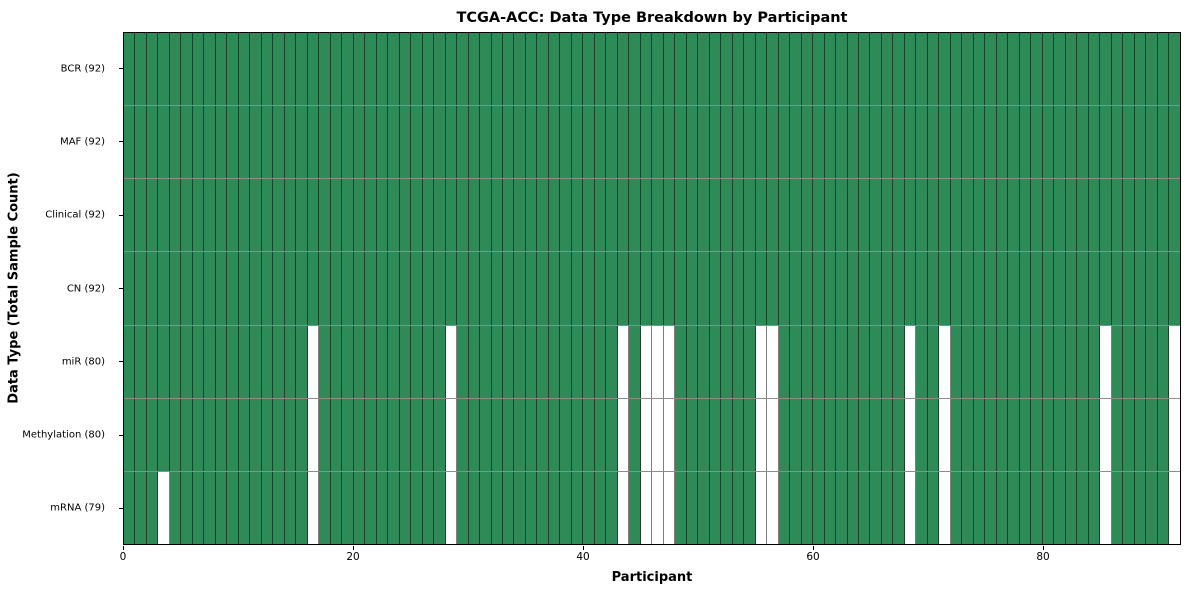  I want to click on x-tick-label: 60, so click(813, 557).